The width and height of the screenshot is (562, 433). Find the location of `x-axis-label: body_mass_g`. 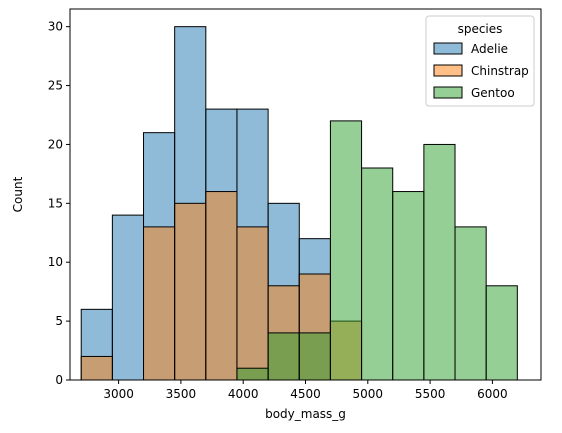

x-axis-label: body_mass_g is located at coordinates (305, 414).